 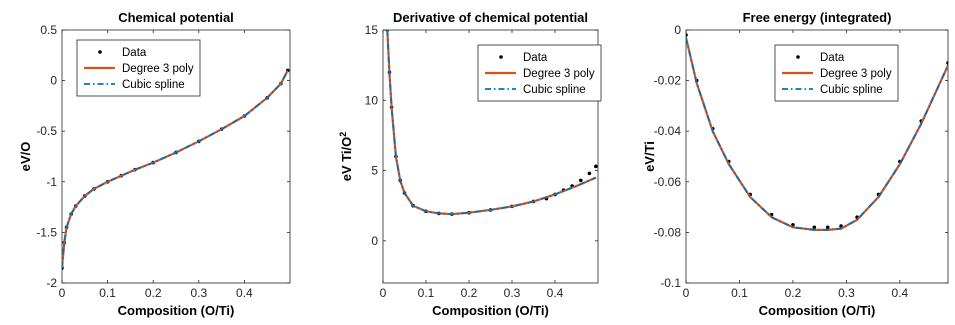 What do you see at coordinates (490, 17) in the screenshot?
I see `chart-title: Derivative of chemical potential` at bounding box center [490, 17].